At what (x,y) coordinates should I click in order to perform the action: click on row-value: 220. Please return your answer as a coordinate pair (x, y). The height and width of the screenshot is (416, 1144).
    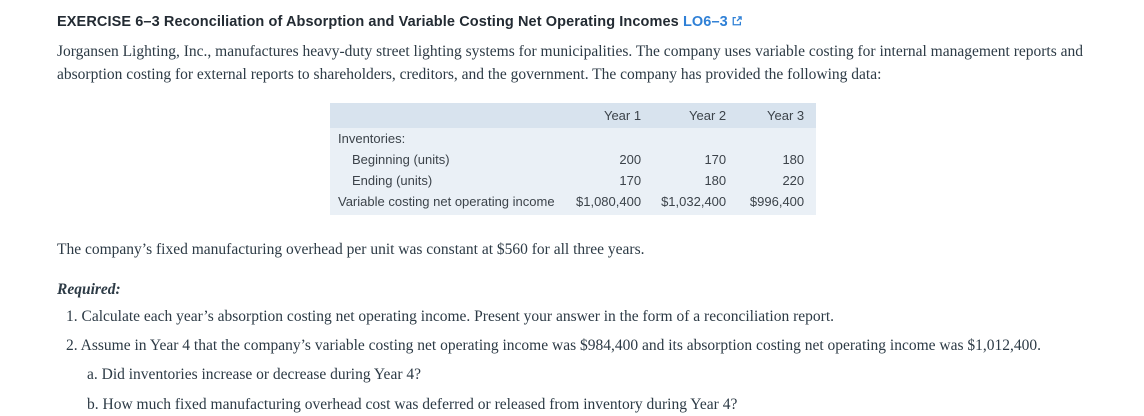
    Looking at the image, I should click on (793, 180).